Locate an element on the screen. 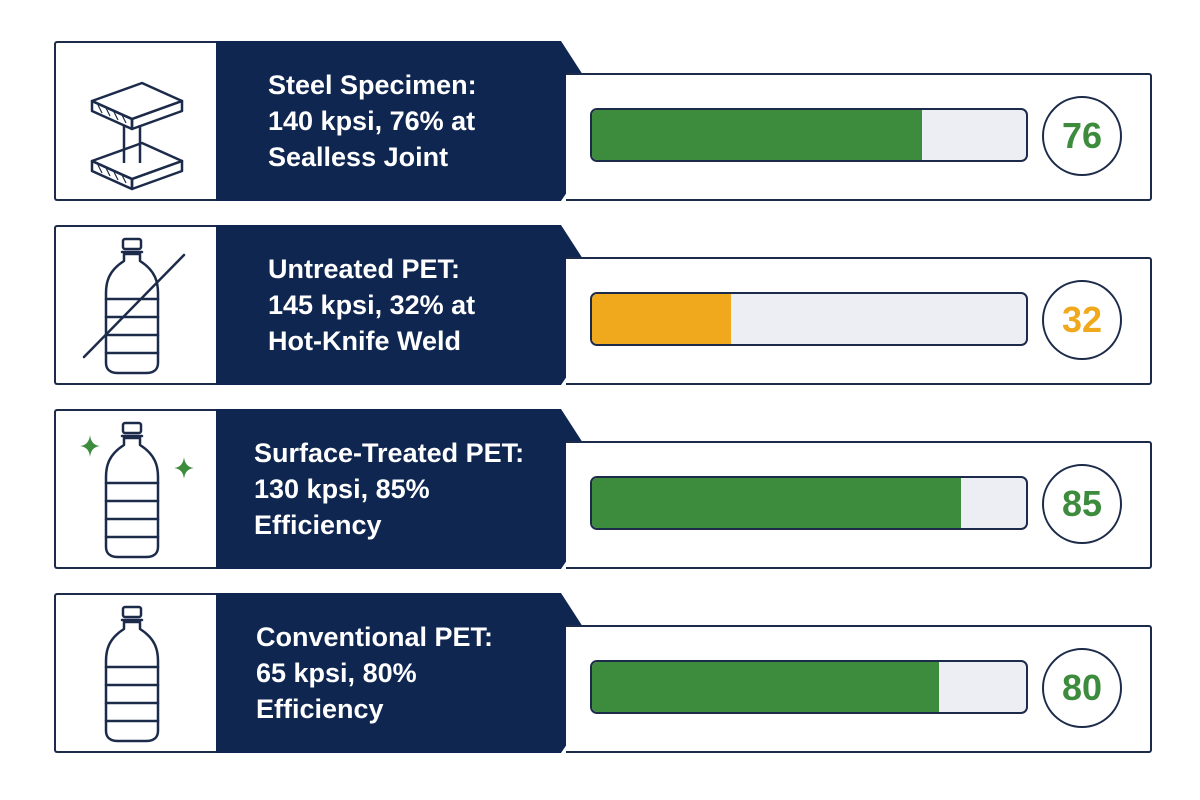 This screenshot has width=1200, height=800. bar-panel: 32 is located at coordinates (859, 321).